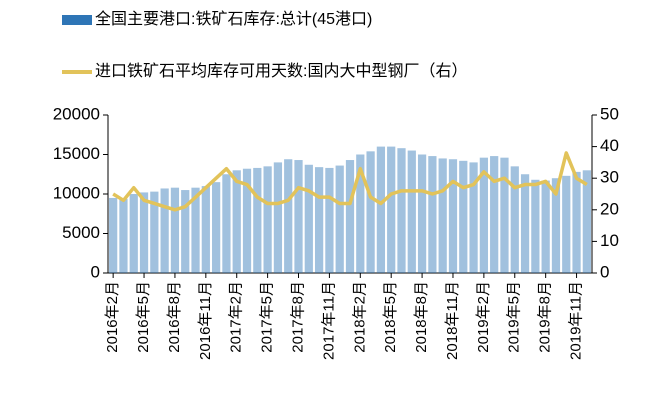 Image resolution: width=655 pixels, height=418 pixels. I want to click on y2-tick-label: 10, so click(609, 240).